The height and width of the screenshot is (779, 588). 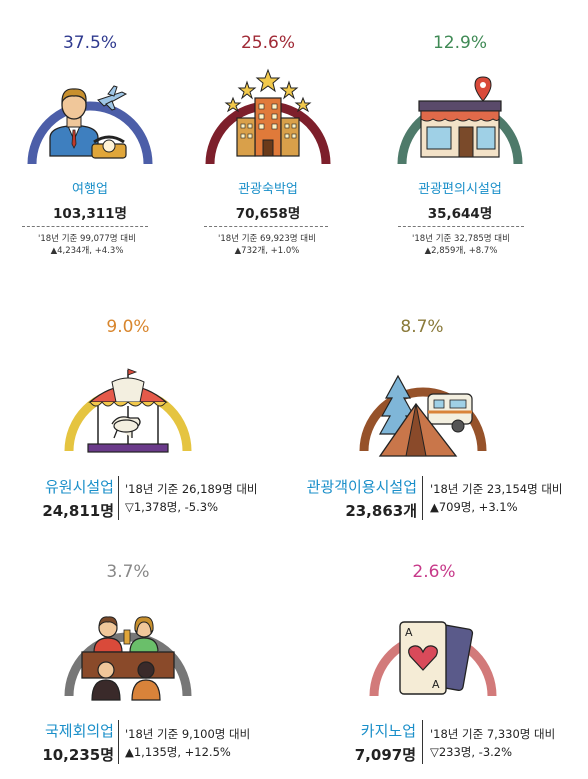 I want to click on percent-label: 2.6%, so click(x=434, y=572).